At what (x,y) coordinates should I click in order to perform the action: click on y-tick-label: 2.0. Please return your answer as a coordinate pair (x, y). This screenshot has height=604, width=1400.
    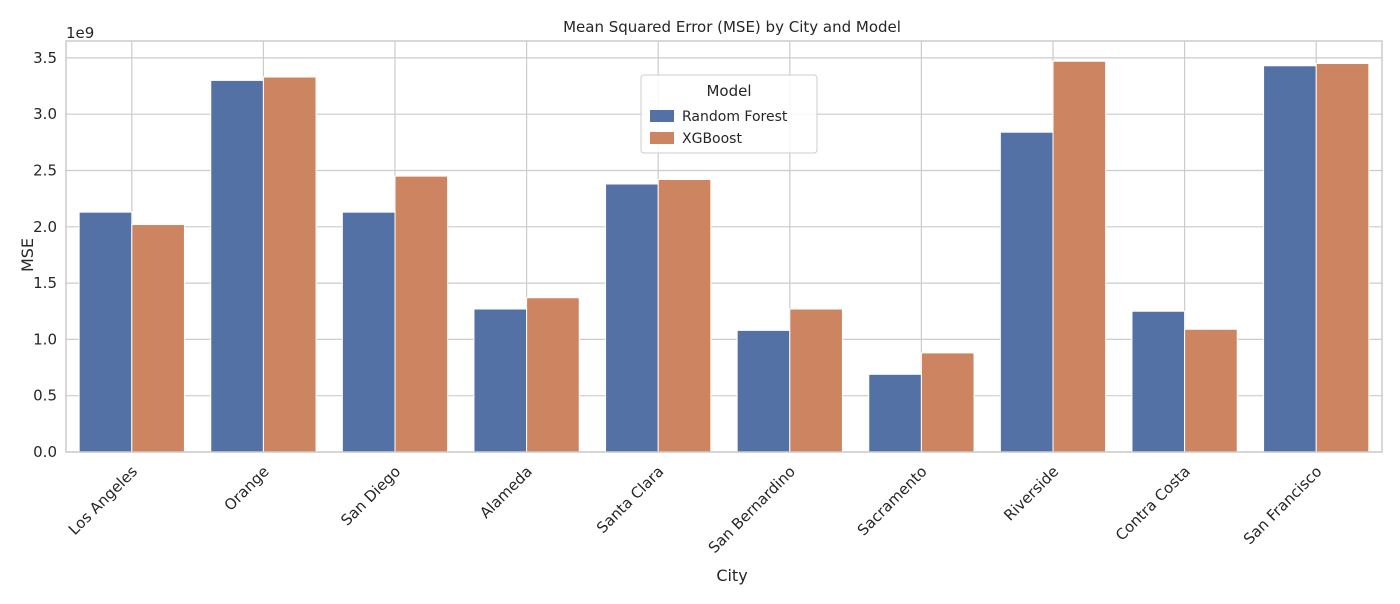
    Looking at the image, I should click on (45, 227).